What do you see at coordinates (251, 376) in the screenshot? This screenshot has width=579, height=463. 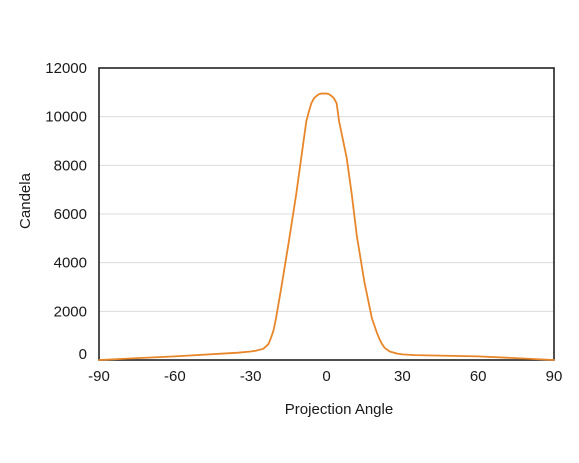 I see `x-tick-label: -30` at bounding box center [251, 376].